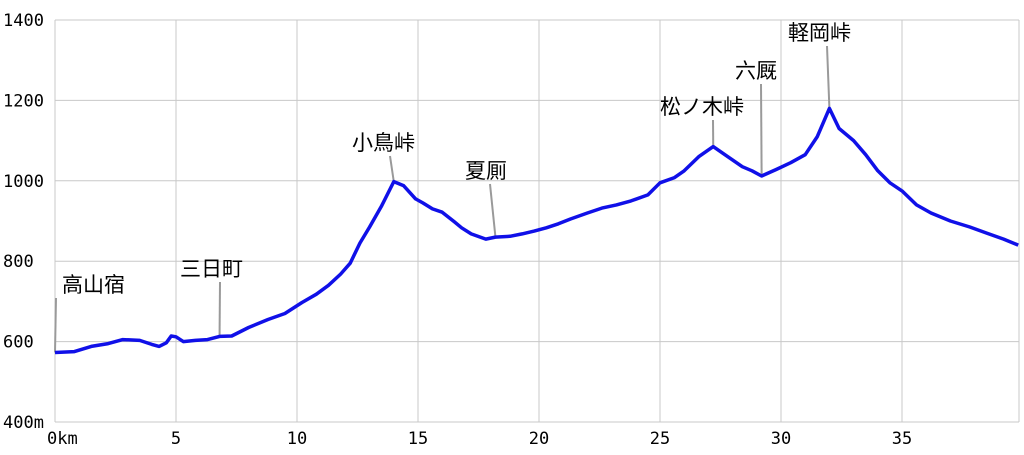 The width and height of the screenshot is (1024, 455). What do you see at coordinates (781, 439) in the screenshot?
I see `x-tick-label: 30` at bounding box center [781, 439].